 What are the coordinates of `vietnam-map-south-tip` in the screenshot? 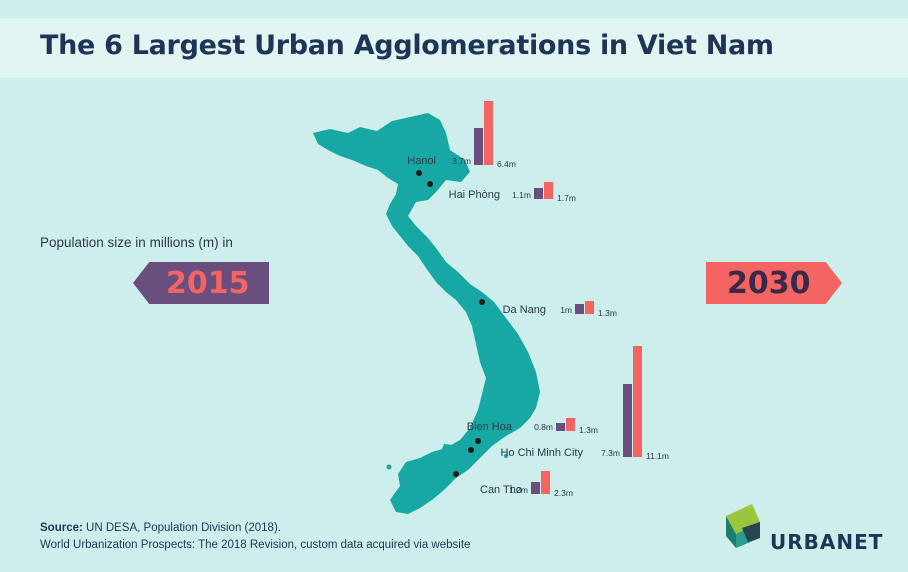 It's located at (455, 455).